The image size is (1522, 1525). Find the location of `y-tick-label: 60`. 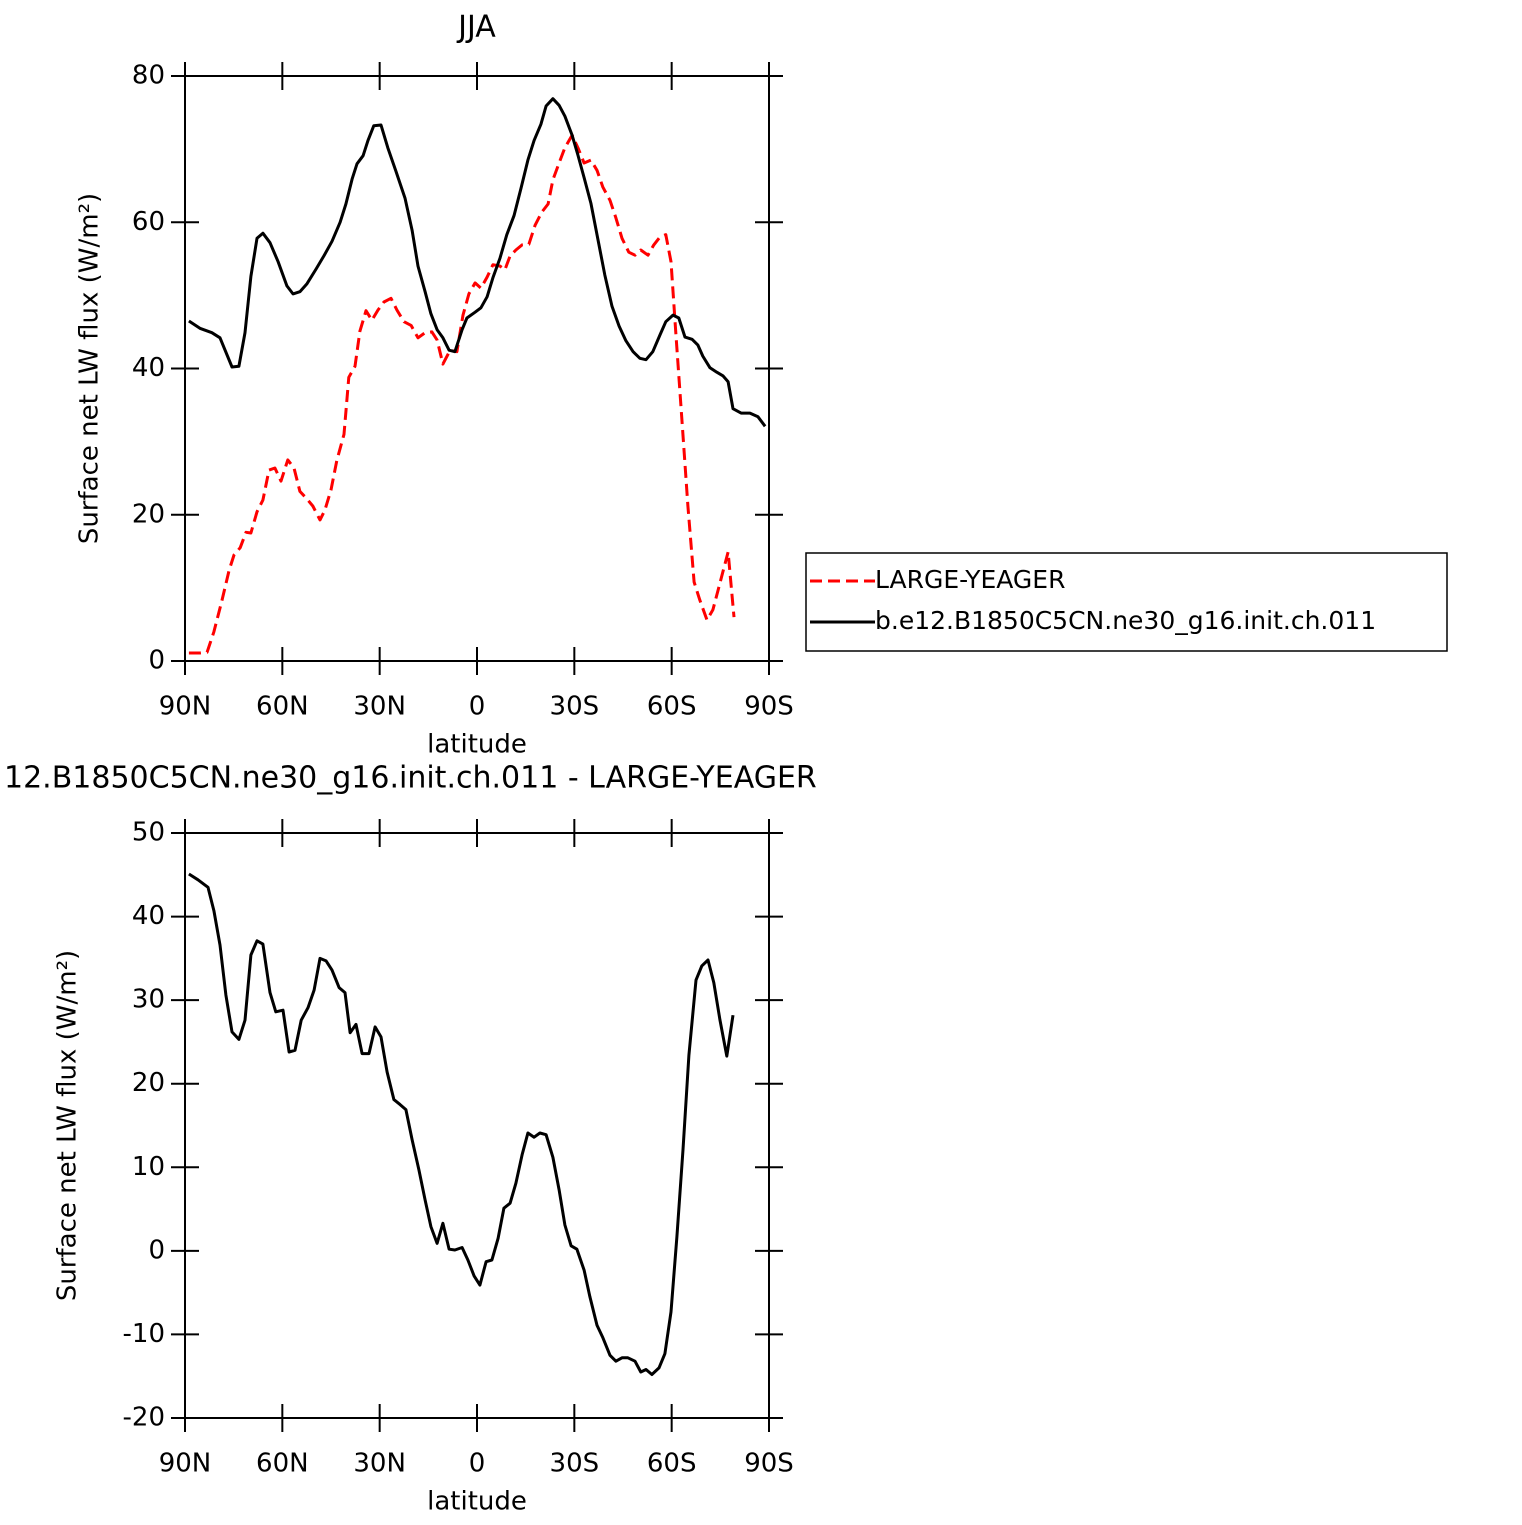

y-tick-label: 60 is located at coordinates (148, 222).